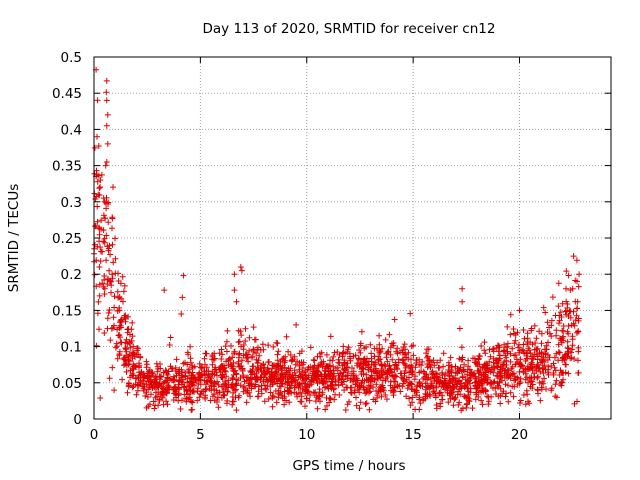 This screenshot has height=480, width=640. What do you see at coordinates (94, 435) in the screenshot?
I see `x-tick-label: 0` at bounding box center [94, 435].